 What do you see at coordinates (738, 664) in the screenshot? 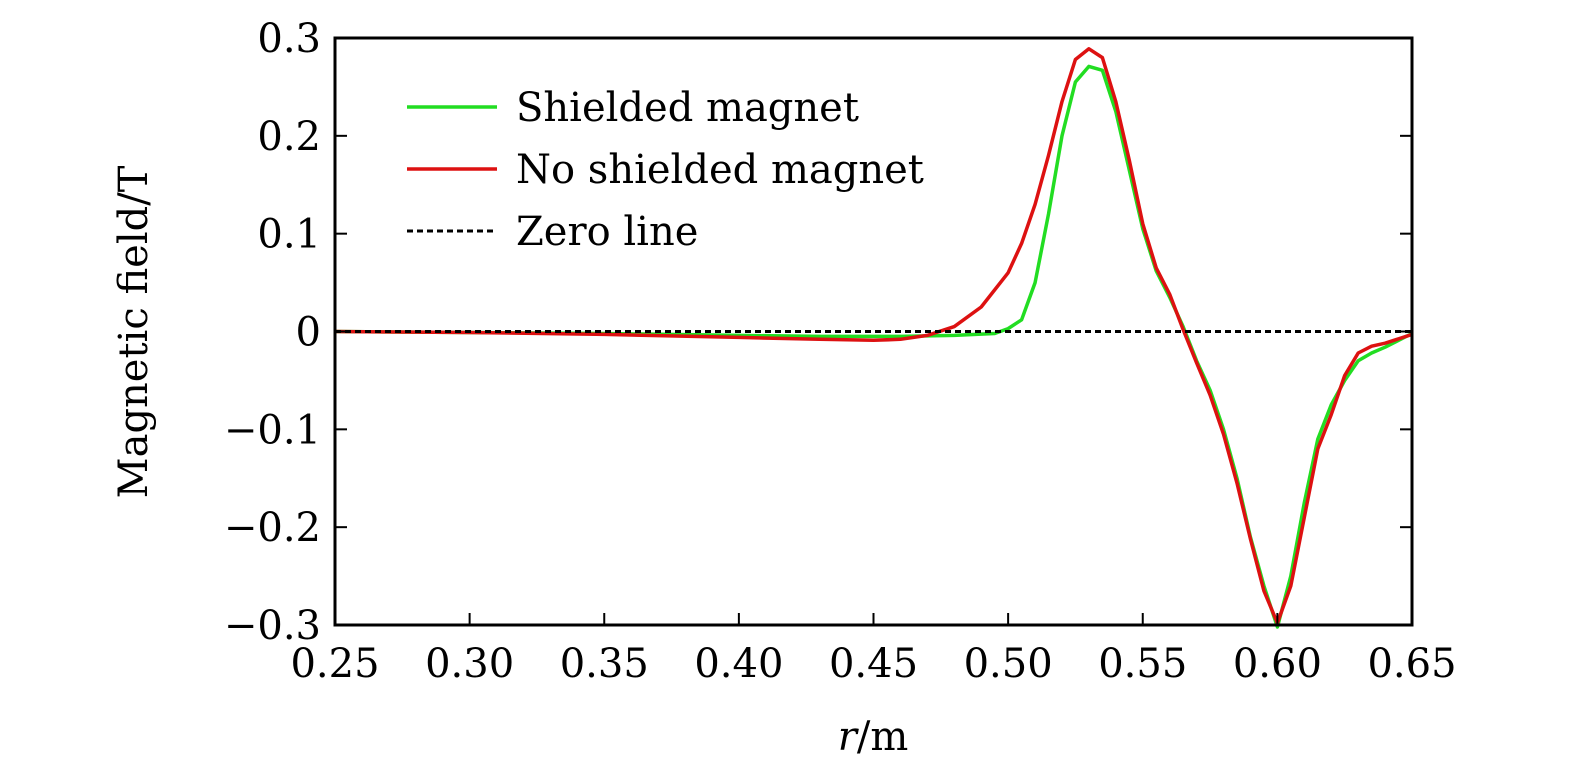
I see `x-tick-label: 0.40` at bounding box center [738, 664].